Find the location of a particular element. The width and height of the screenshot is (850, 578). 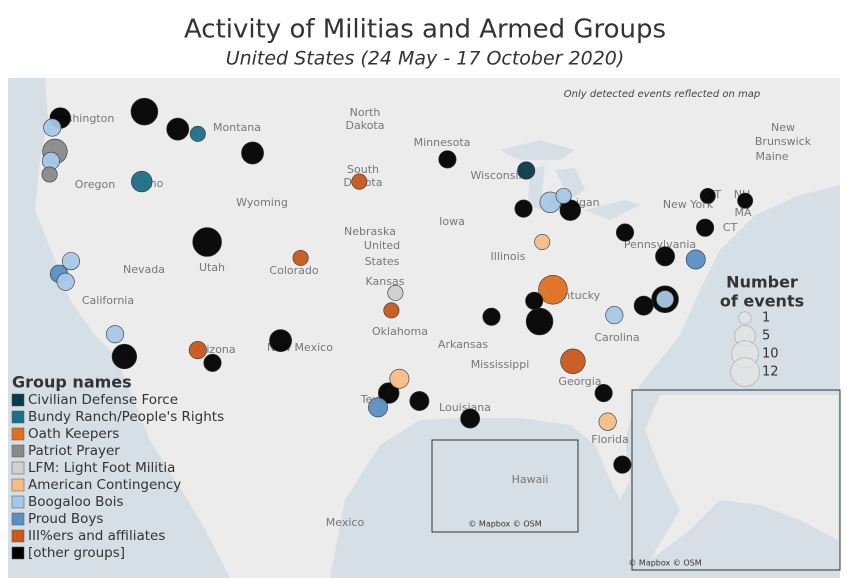

map-label: North is located at coordinates (365, 112).